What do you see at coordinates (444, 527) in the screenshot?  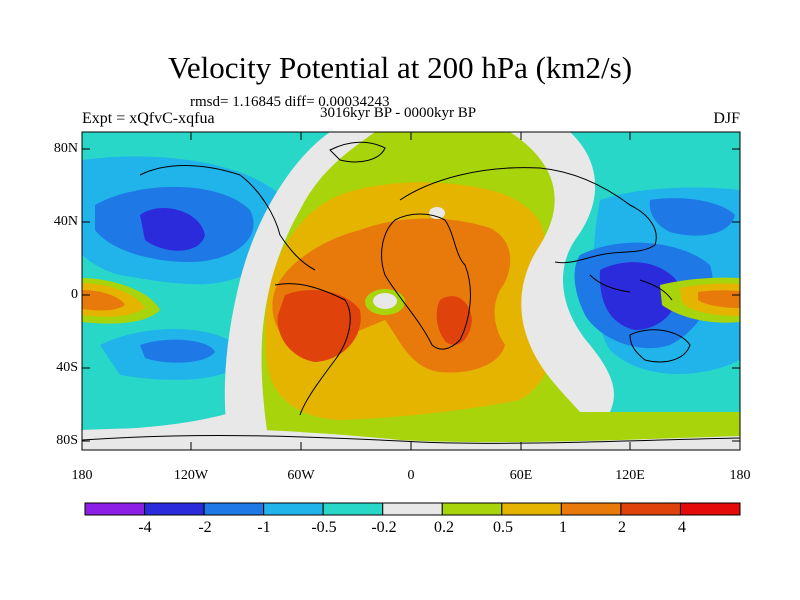 I see `colorbar-label-5: 0.2` at bounding box center [444, 527].